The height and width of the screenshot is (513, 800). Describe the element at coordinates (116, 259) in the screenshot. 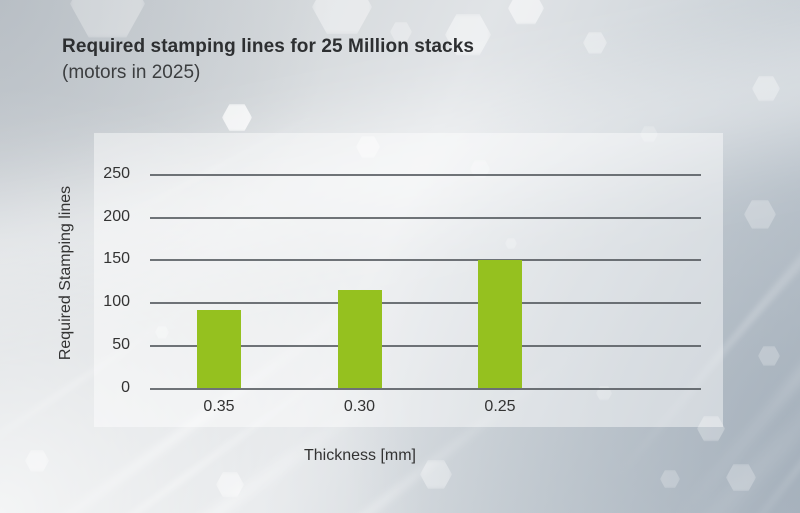

I see `y-tick-label: 150` at that location.